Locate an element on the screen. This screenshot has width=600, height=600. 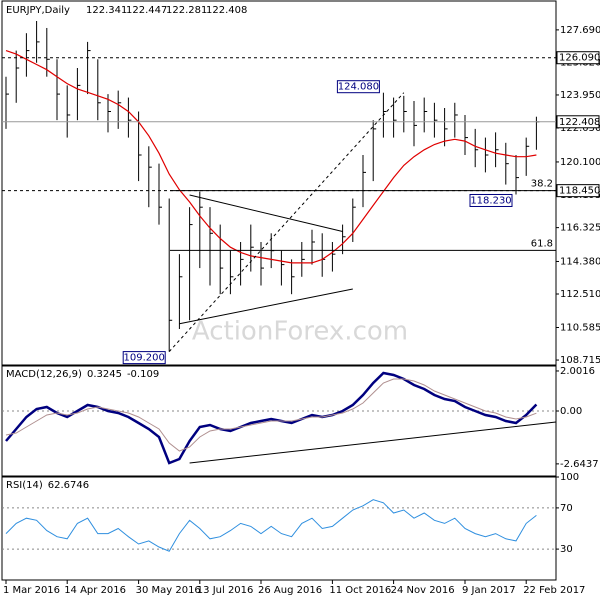
x-tick-label: 26 Aug 2016 is located at coordinates (290, 590).